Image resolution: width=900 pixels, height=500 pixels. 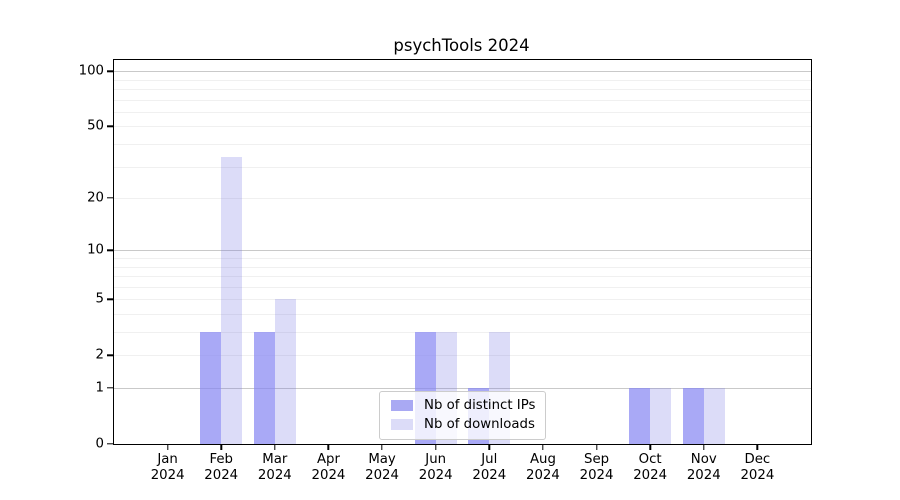 I want to click on x-tickmark-apr, so click(x=328, y=447).